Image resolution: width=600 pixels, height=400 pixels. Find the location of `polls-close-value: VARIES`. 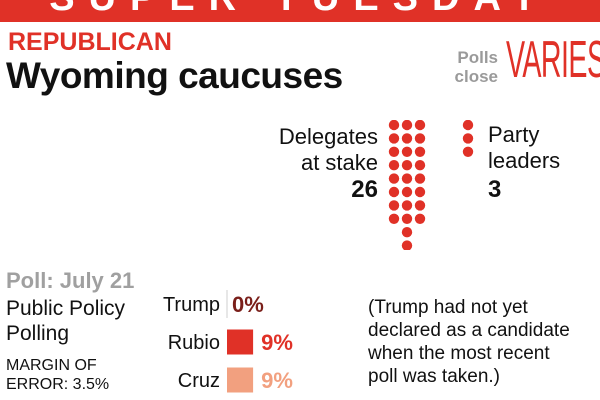

polls-close-value: VARIES is located at coordinates (553, 60).